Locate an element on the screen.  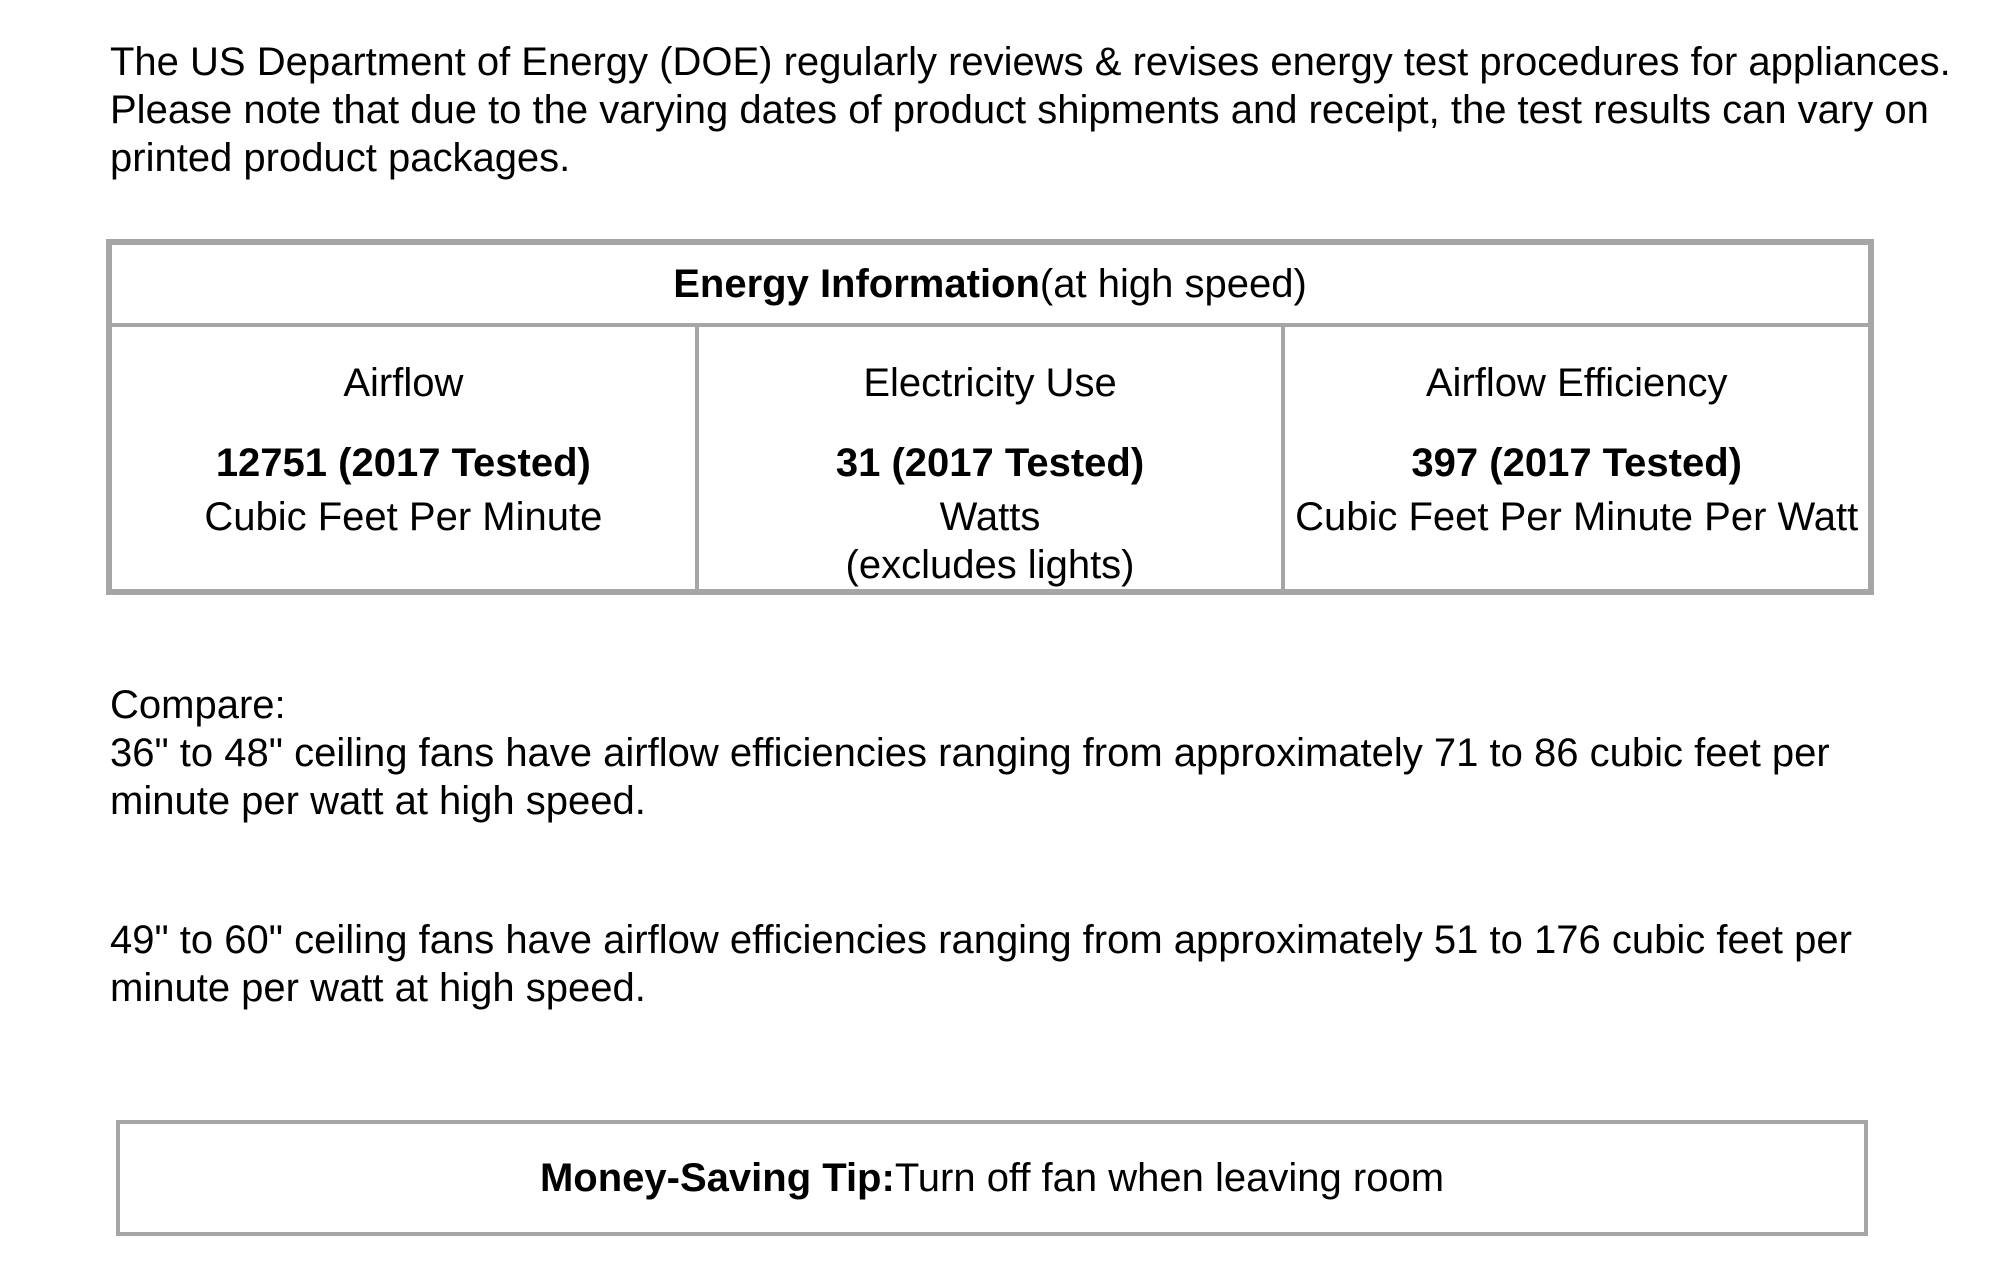
electricity-use-unit: Watts (excludes lights) is located at coordinates (990, 541).